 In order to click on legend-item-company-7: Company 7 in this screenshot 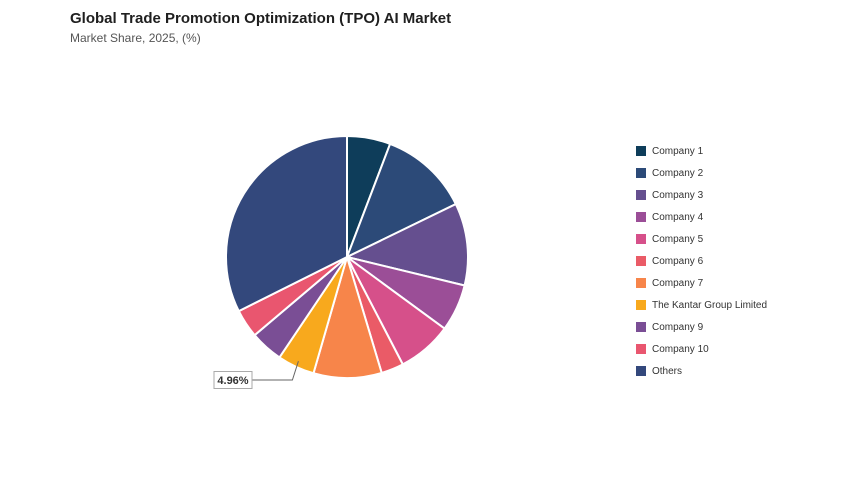, I will do `click(701, 283)`.